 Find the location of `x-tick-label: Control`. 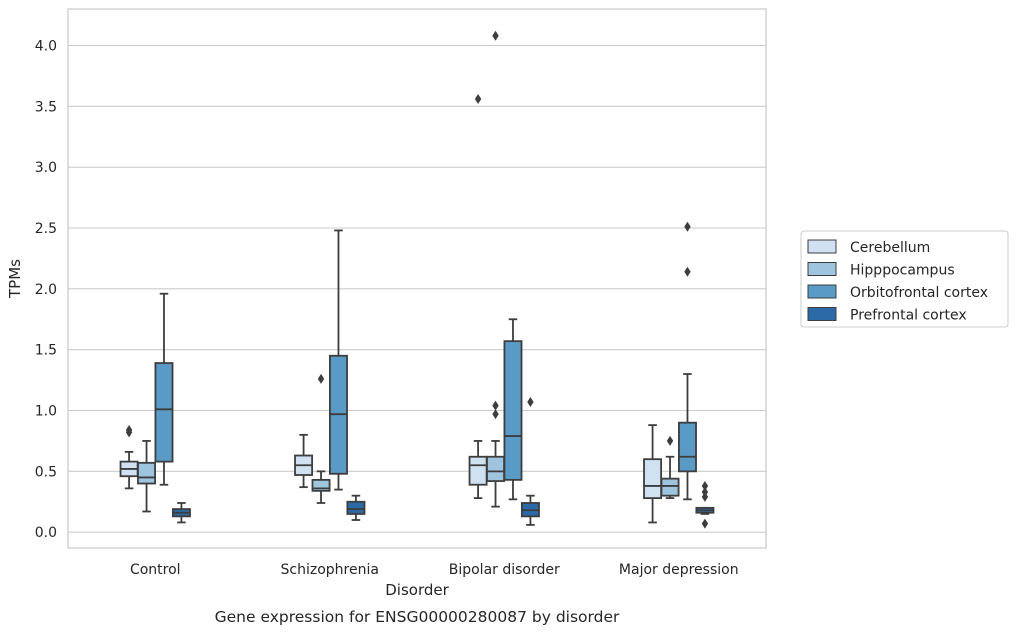

x-tick-label: Control is located at coordinates (155, 570).